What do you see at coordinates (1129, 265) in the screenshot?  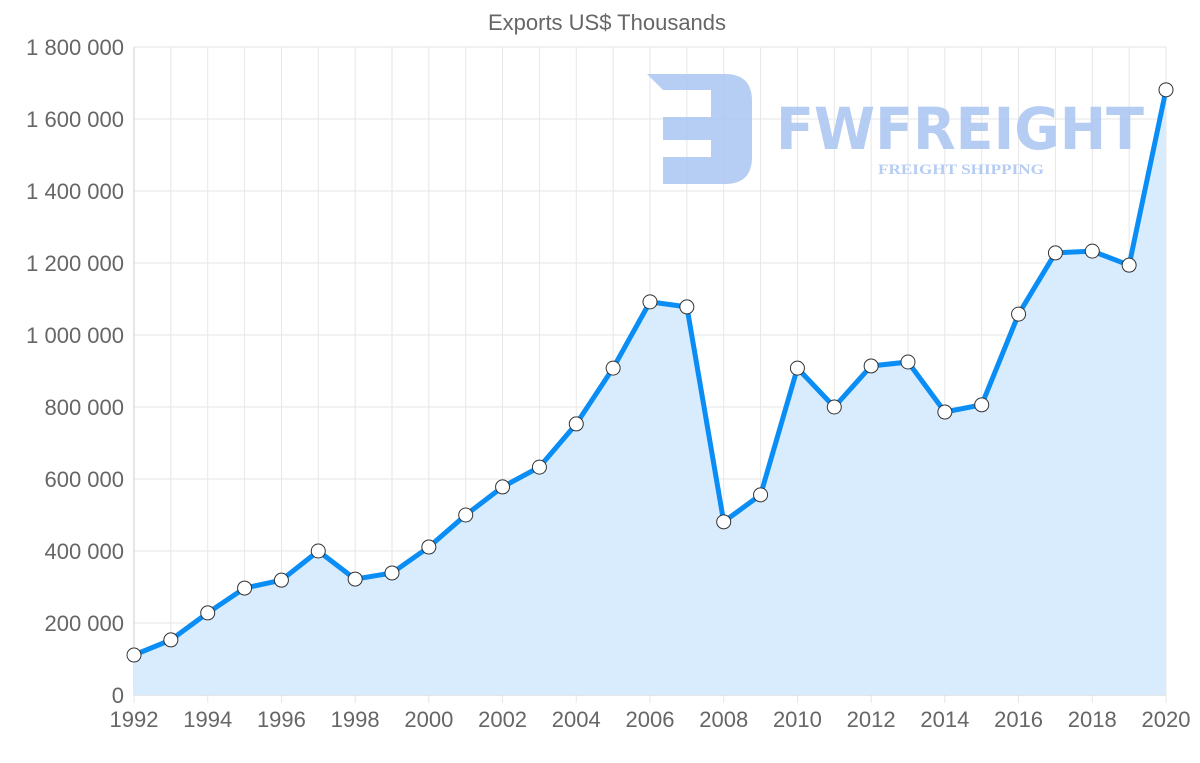 I see `data-point-2019` at bounding box center [1129, 265].